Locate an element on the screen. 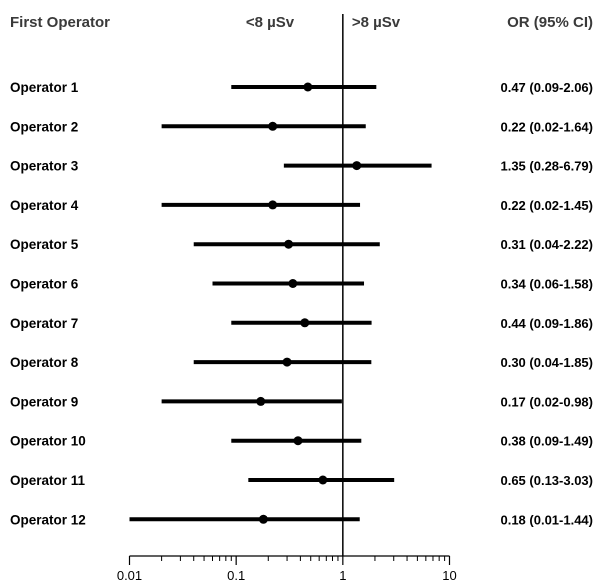  or-ci-text: 0.34 (0.06-1.58) is located at coordinates (546, 284).